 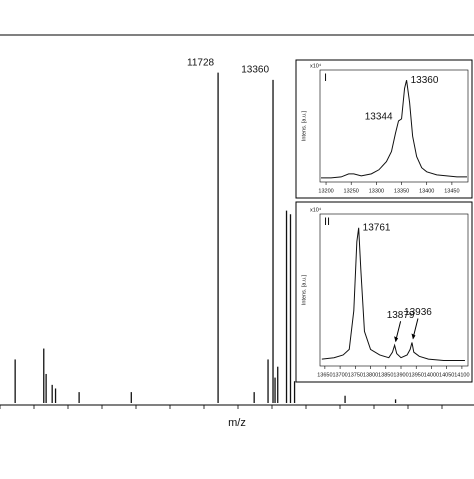 What do you see at coordinates (461, 375) in the screenshot?
I see `x-tick-label: 14100` at bounding box center [461, 375].